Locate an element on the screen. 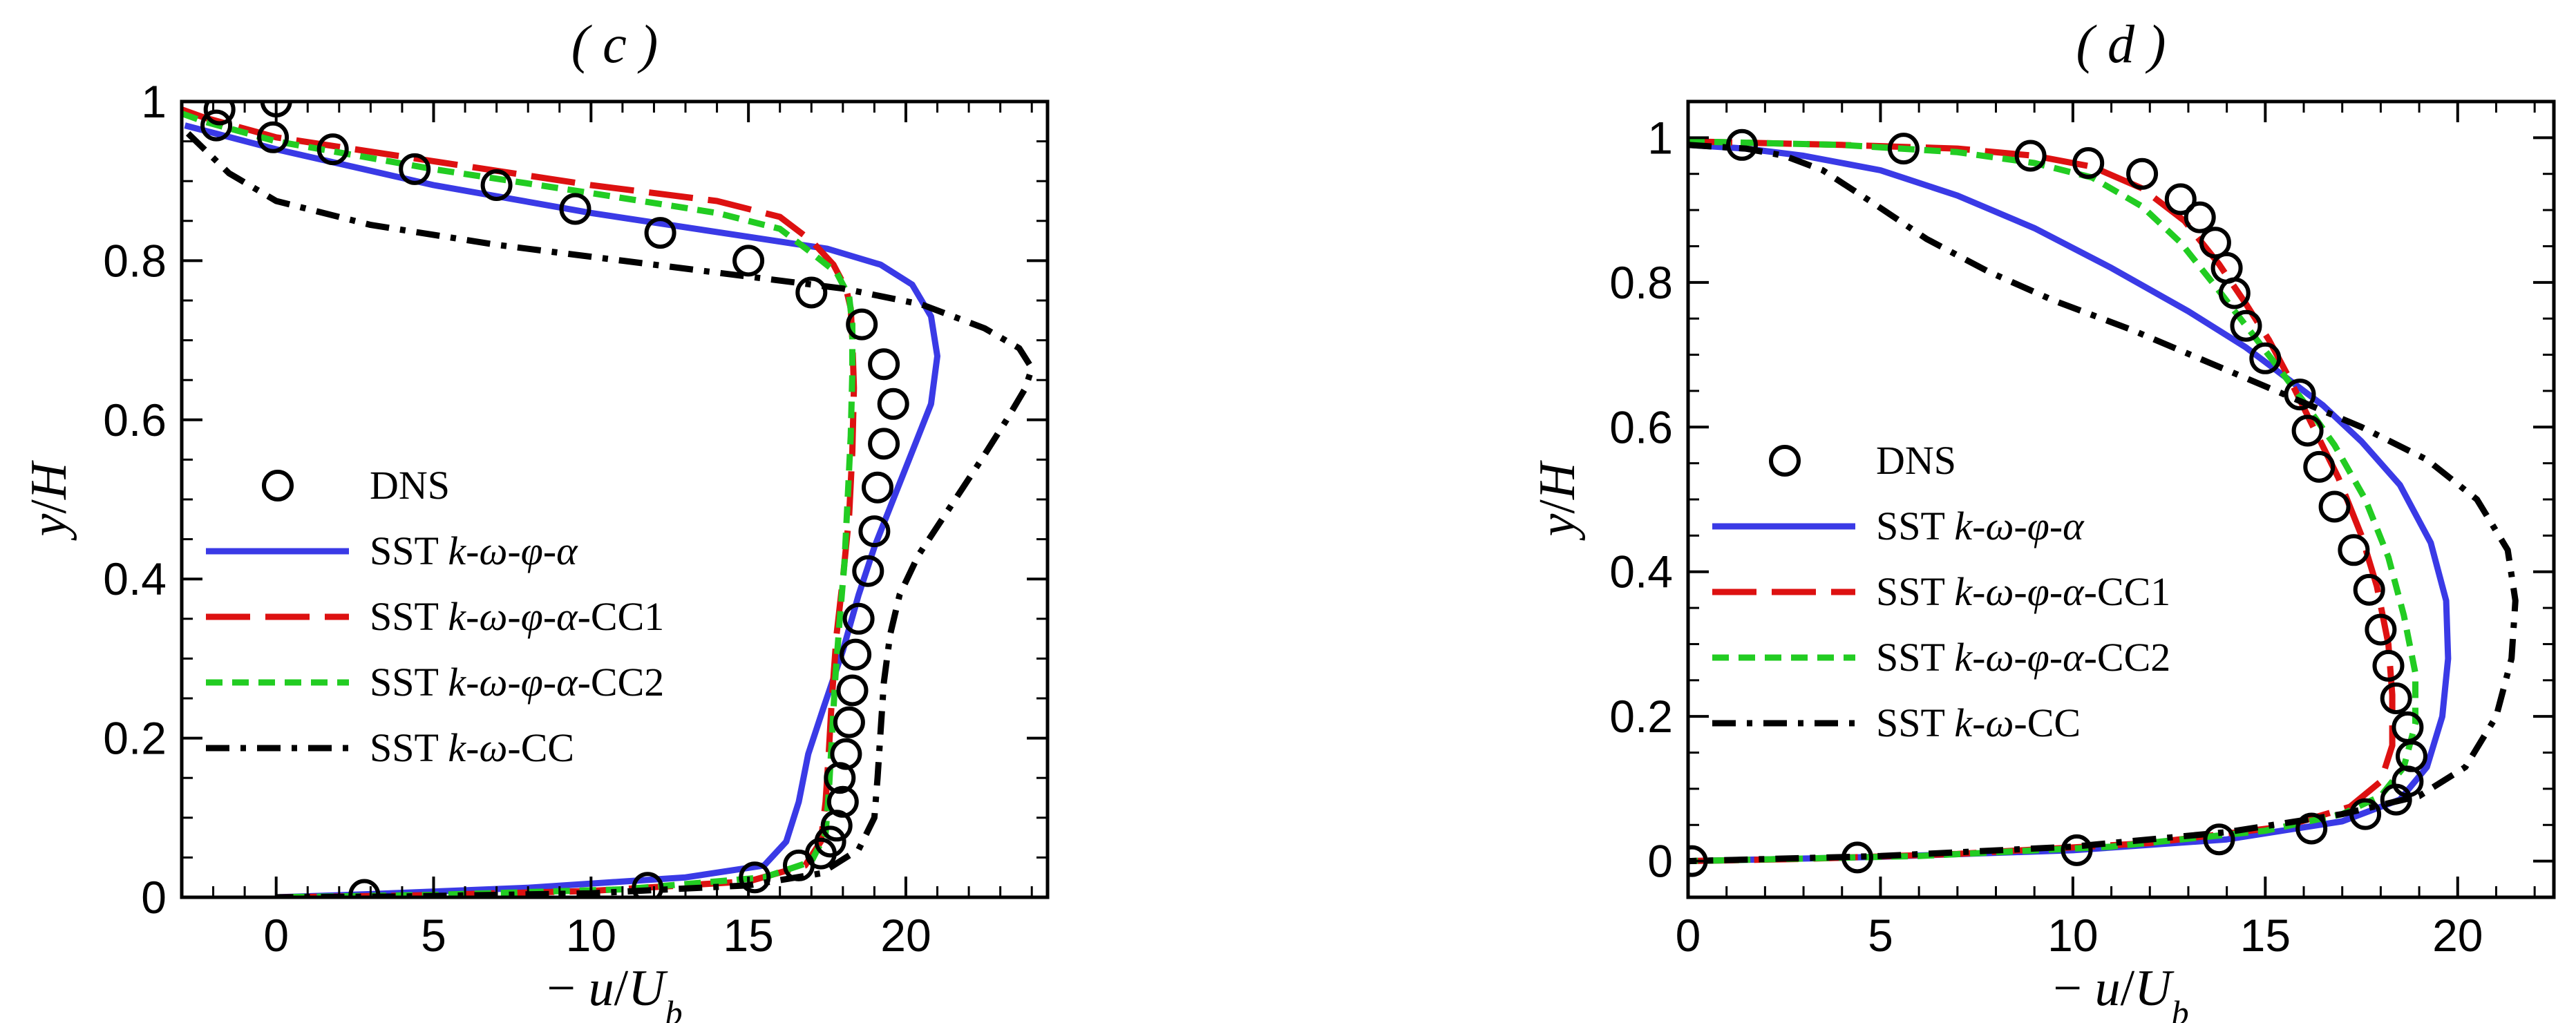 This screenshot has width=2576, height=1023. chart-title: ( c ) is located at coordinates (615, 44).